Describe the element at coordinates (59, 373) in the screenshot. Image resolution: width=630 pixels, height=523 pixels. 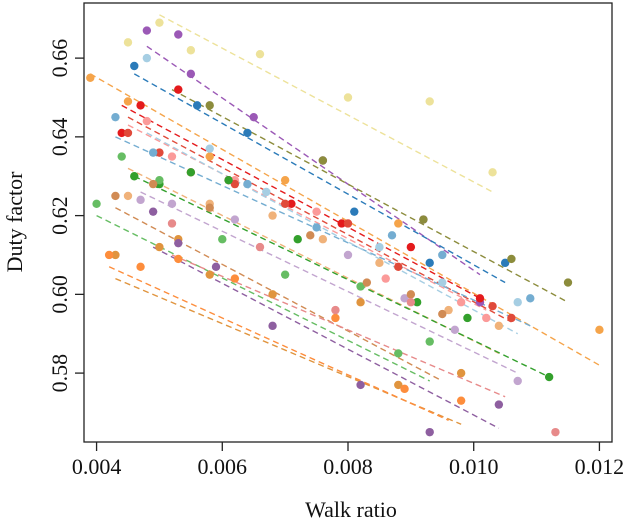
I see `y-tick-label: 0.58` at that location.